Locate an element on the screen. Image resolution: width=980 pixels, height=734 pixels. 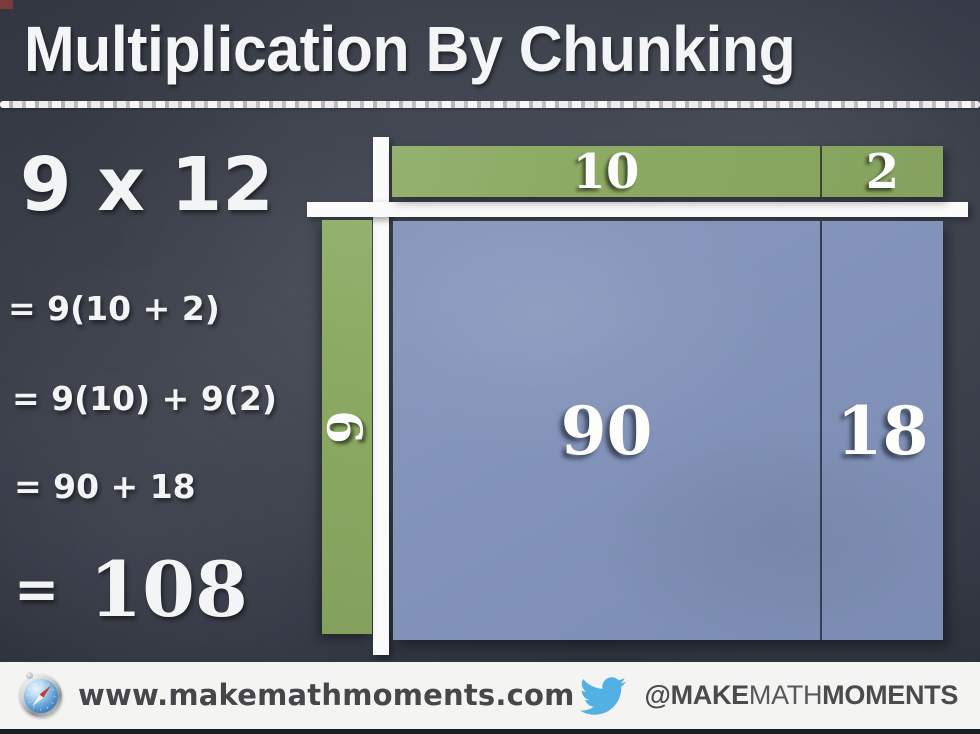
top-segment-10: 10 is located at coordinates (606, 171).